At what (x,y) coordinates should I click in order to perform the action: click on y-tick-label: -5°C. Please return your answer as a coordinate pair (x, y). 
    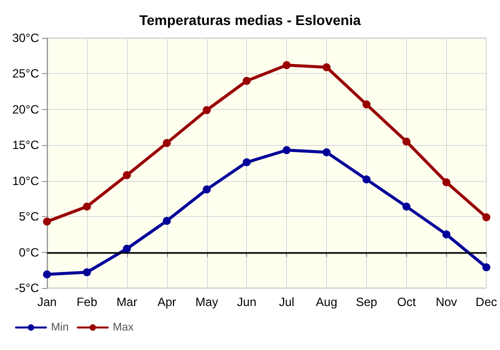
    Looking at the image, I should click on (27, 288).